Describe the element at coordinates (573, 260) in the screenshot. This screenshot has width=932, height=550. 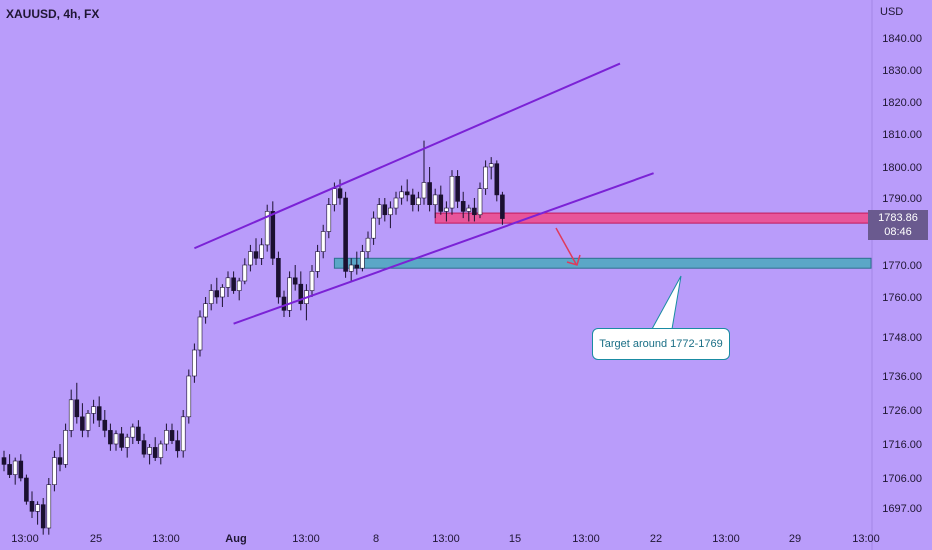
I see `target-arrow-head` at that location.